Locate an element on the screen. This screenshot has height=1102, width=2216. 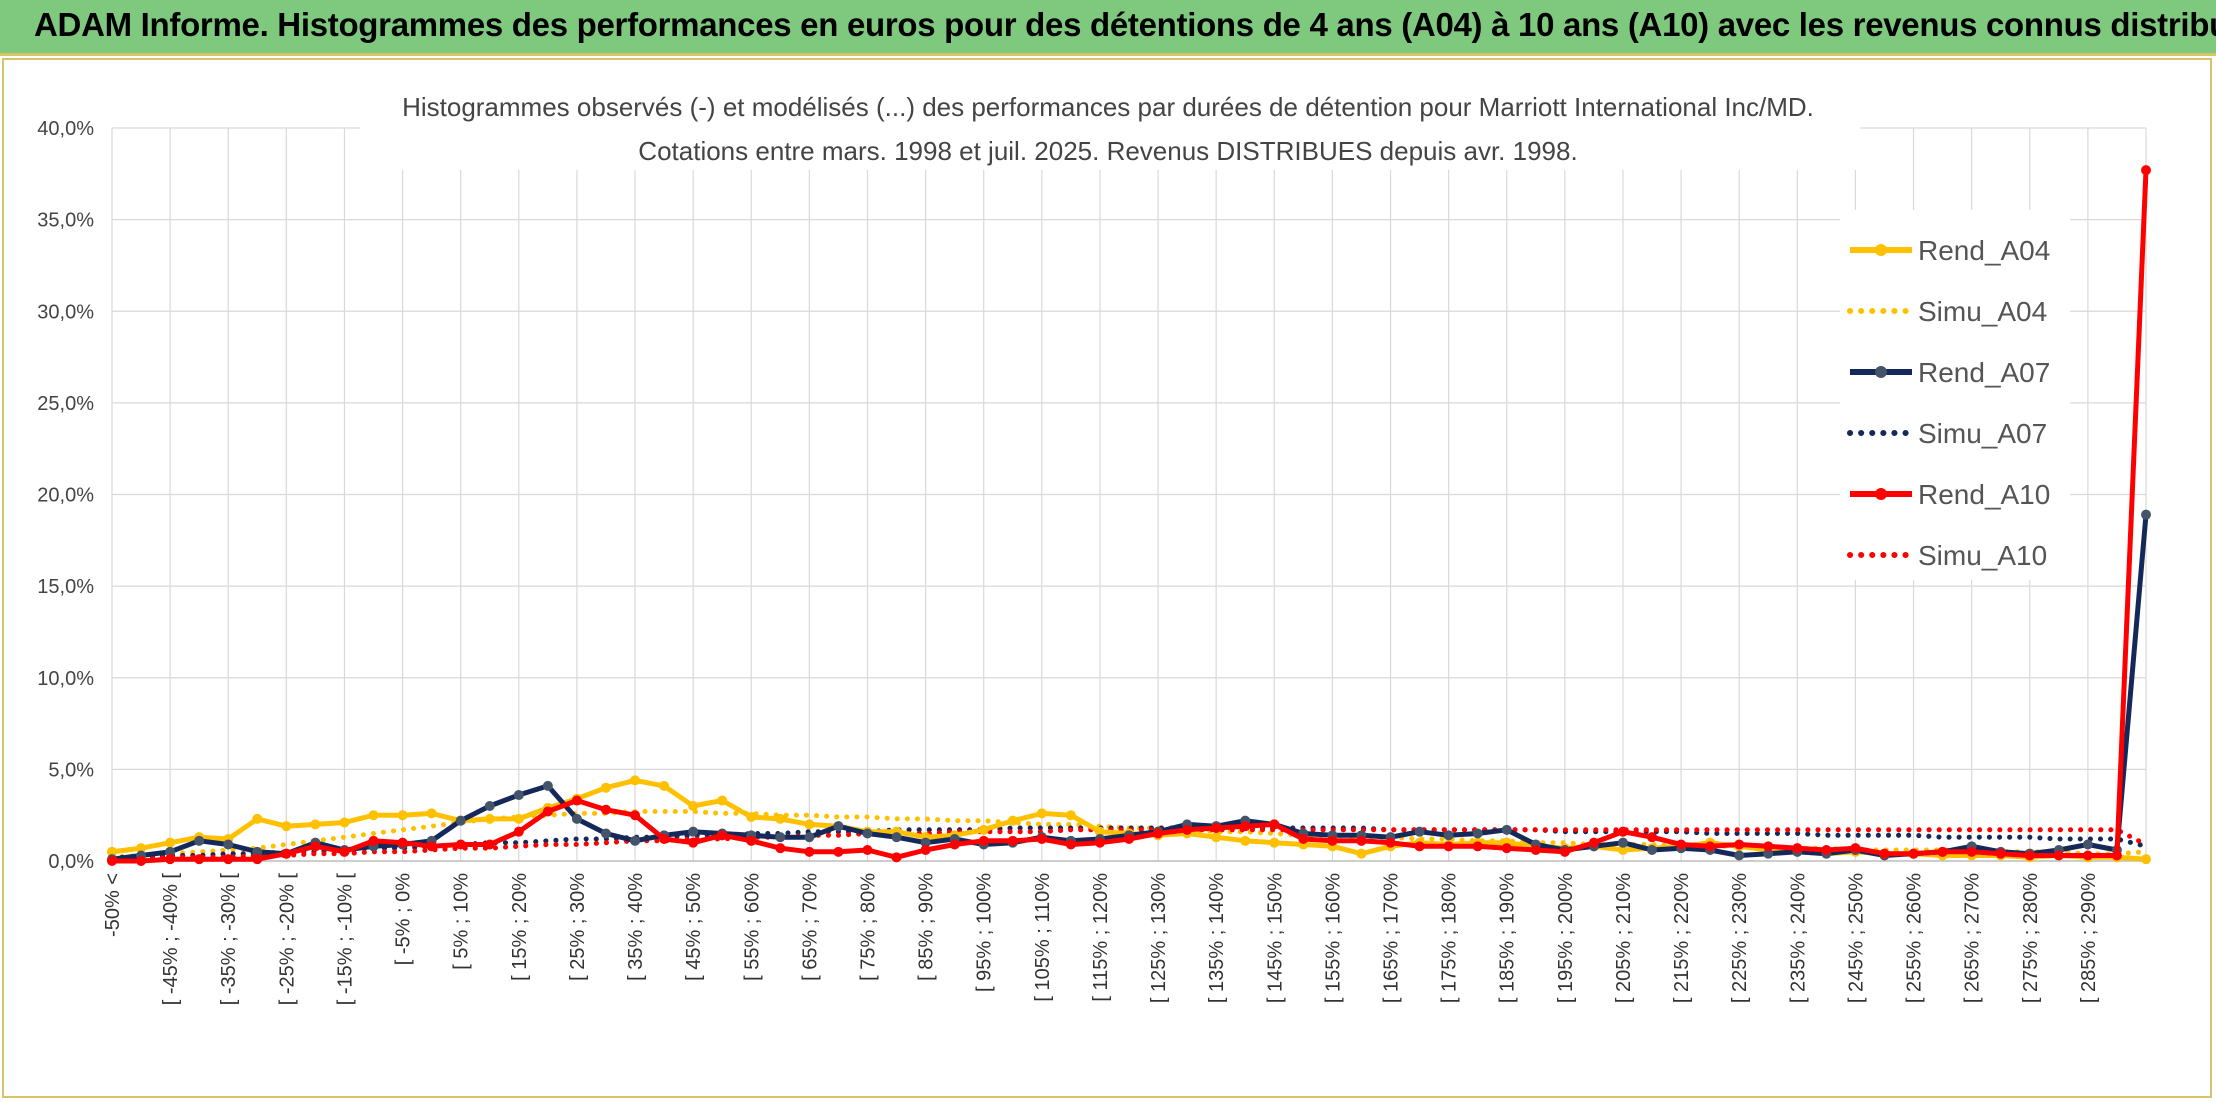
legend-item: Simu_A10 is located at coordinates (1947, 555).